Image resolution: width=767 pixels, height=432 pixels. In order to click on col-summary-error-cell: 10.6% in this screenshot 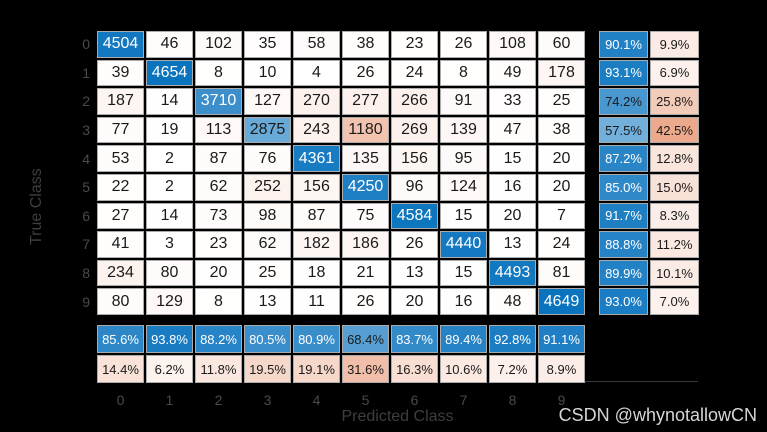, I will do `click(463, 369)`.